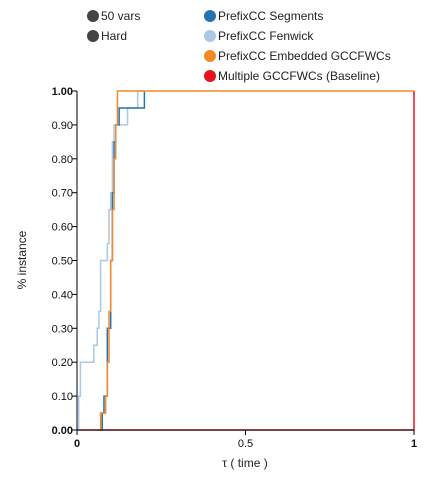 The image size is (441, 481). What do you see at coordinates (114, 36) in the screenshot?
I see `legend-filter-label: Hard` at bounding box center [114, 36].